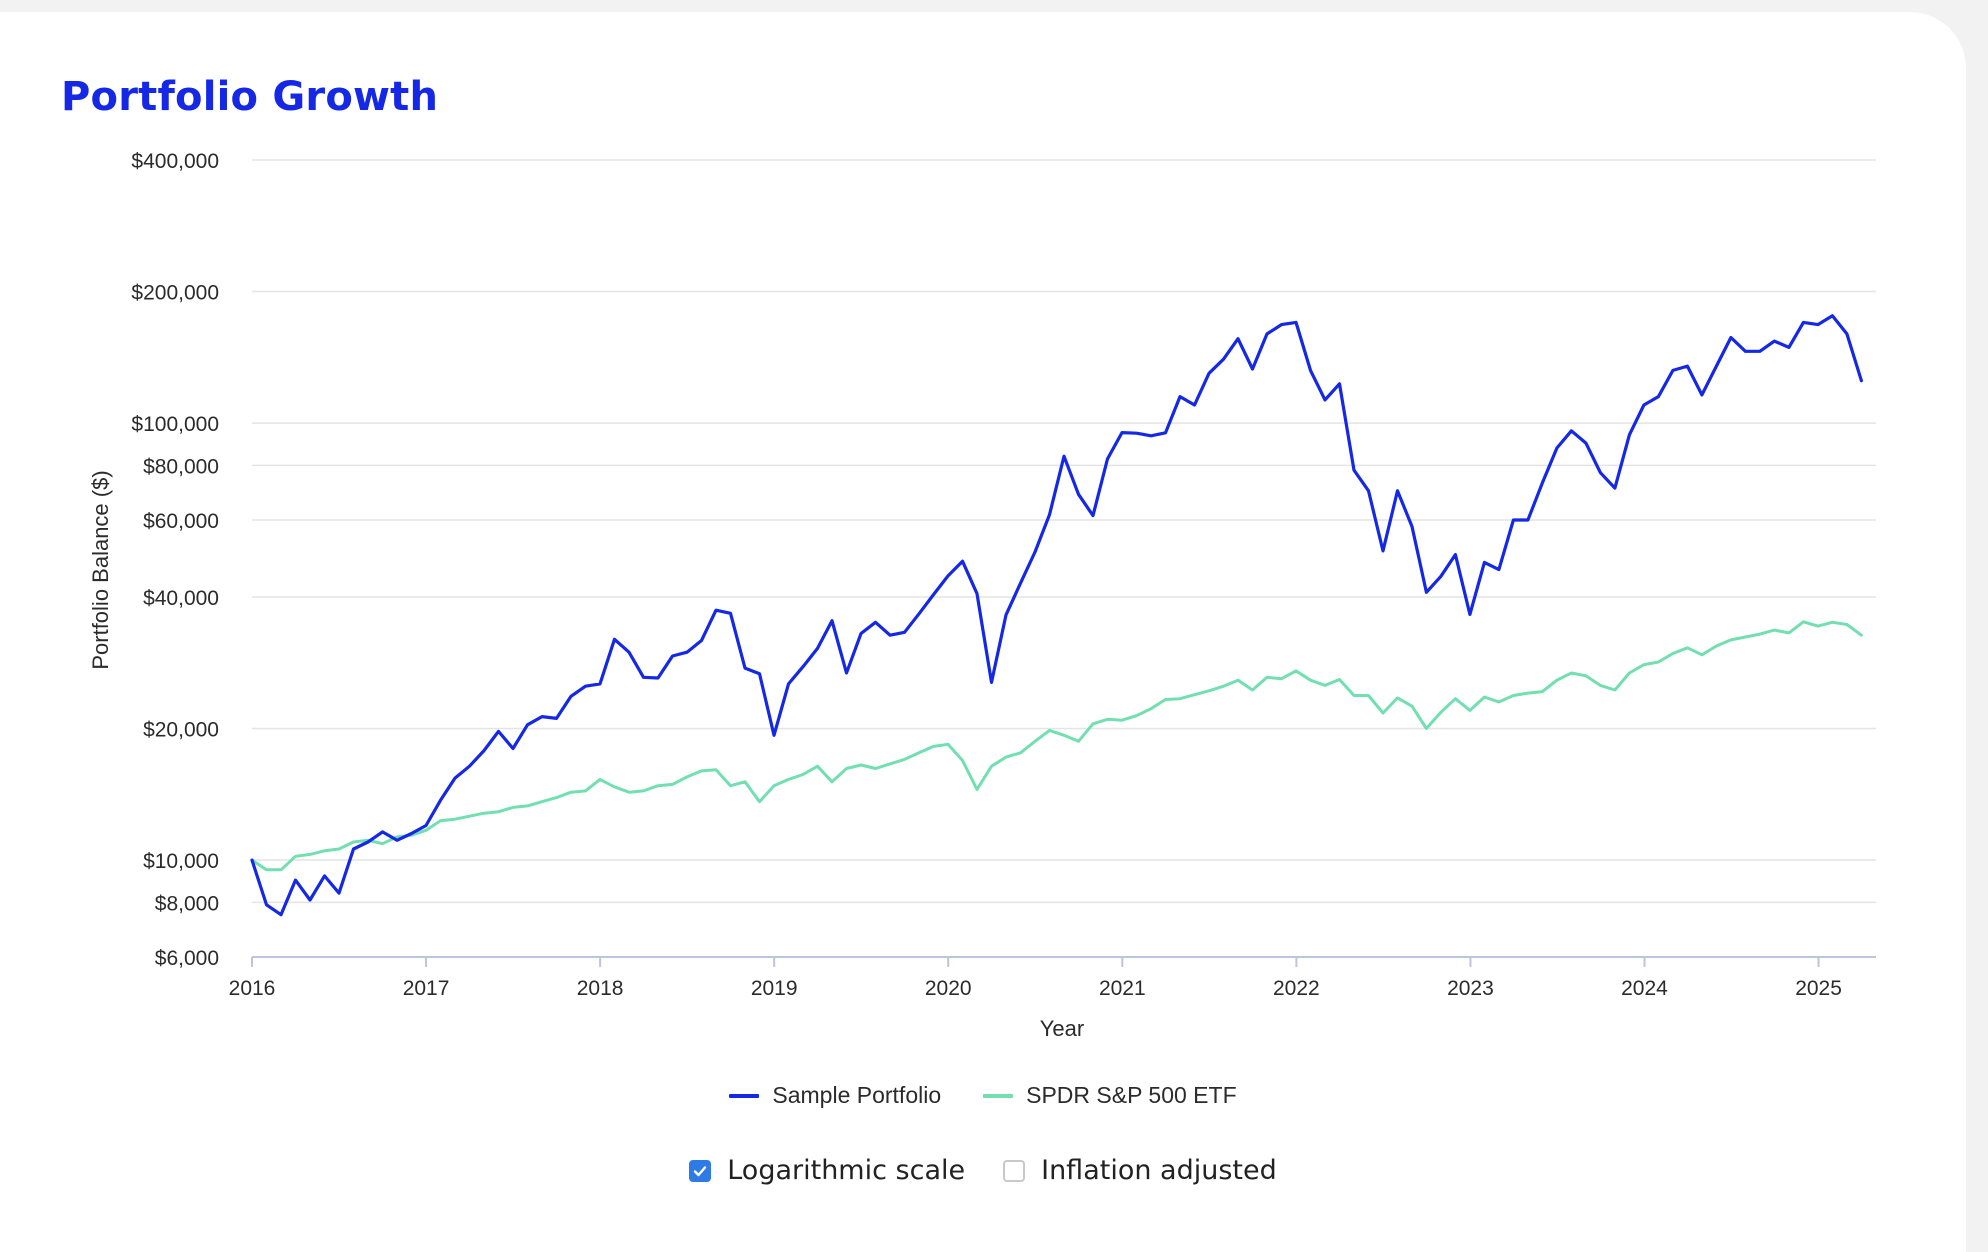 The image size is (1988, 1252). I want to click on legend-label-sample-portfolio: Sample Portfolio, so click(857, 1095).